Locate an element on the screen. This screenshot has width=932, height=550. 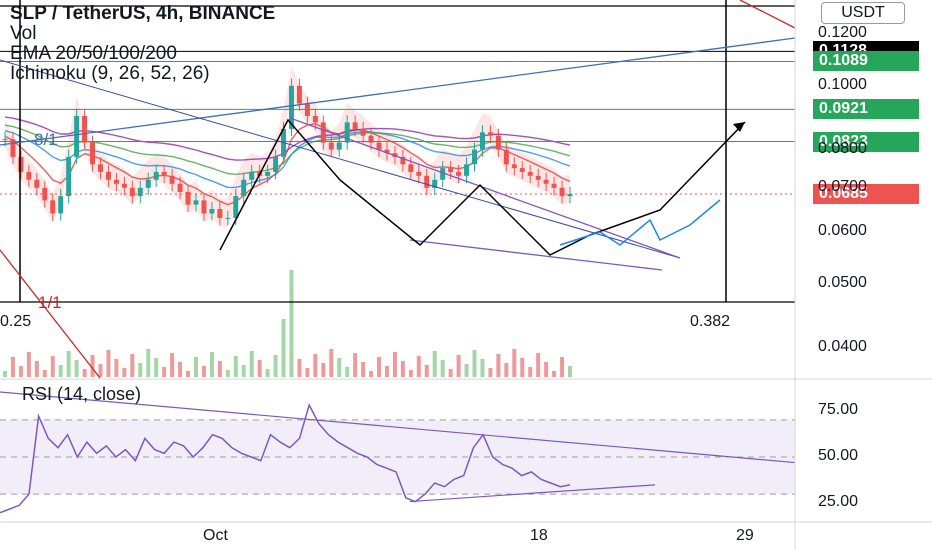
rsi-axis-tick: 25.00 is located at coordinates (838, 502).